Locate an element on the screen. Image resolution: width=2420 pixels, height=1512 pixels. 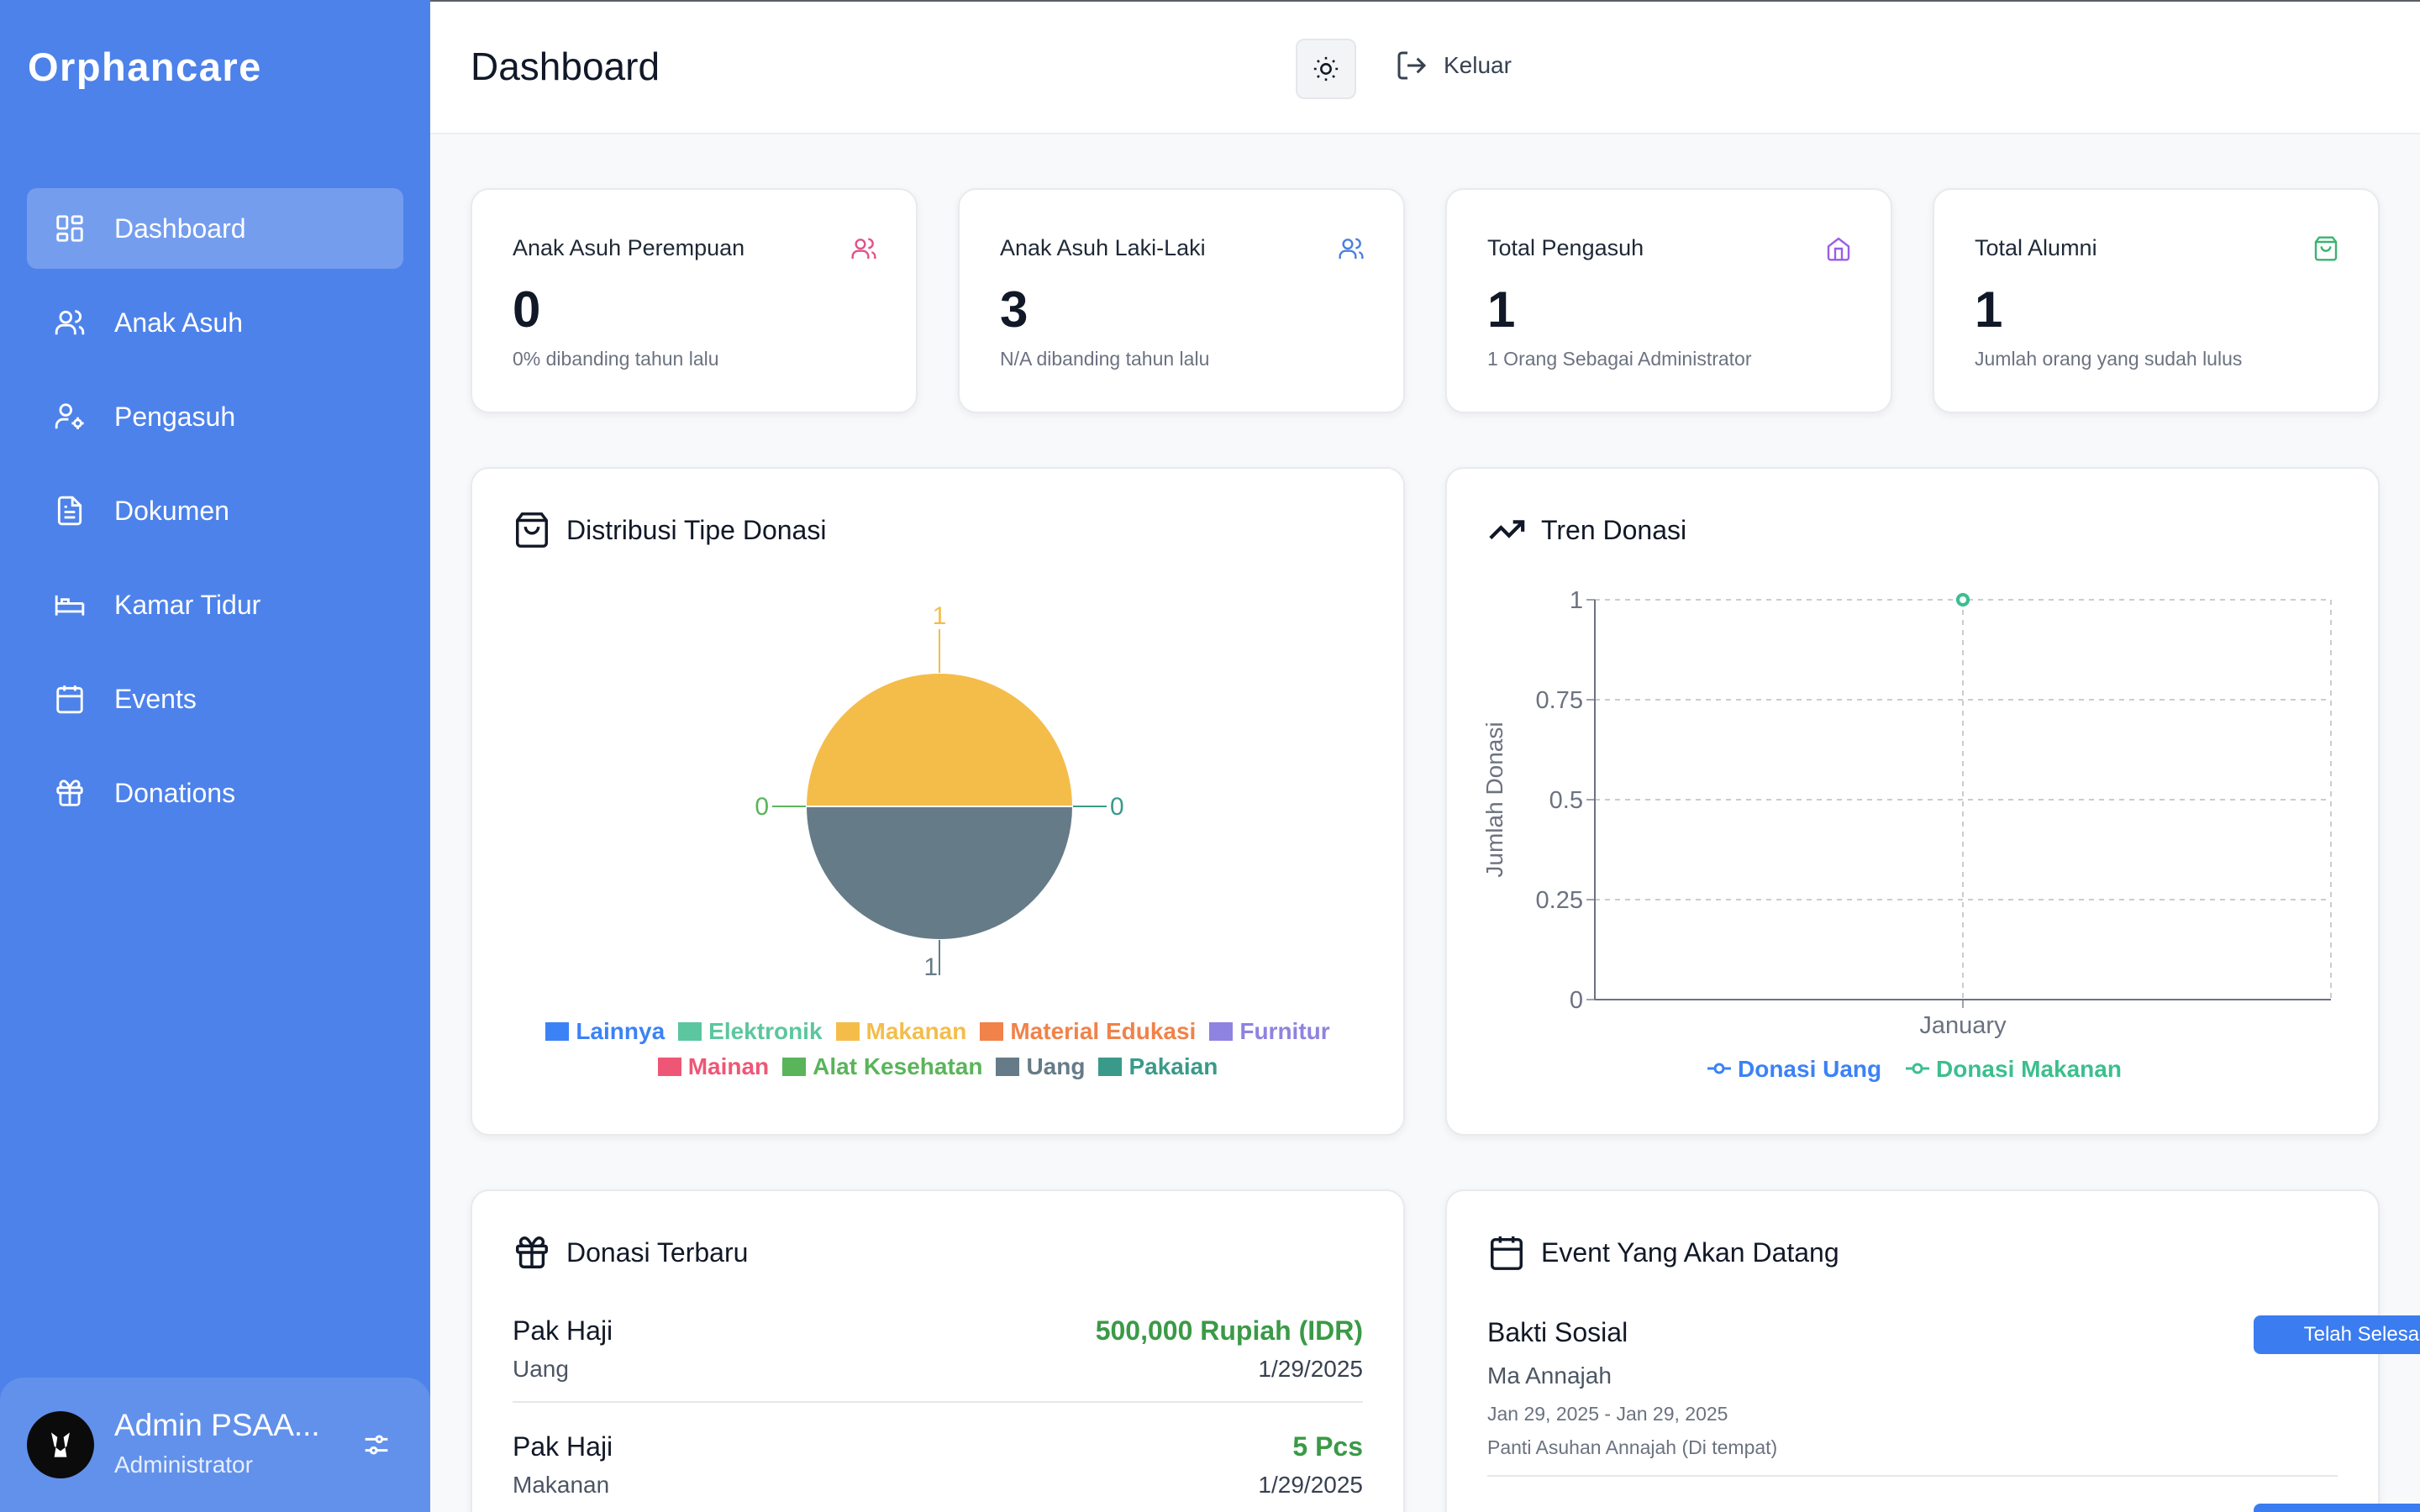
sidebar-item-anak-asuh: Anak Asuh is located at coordinates (215, 322).